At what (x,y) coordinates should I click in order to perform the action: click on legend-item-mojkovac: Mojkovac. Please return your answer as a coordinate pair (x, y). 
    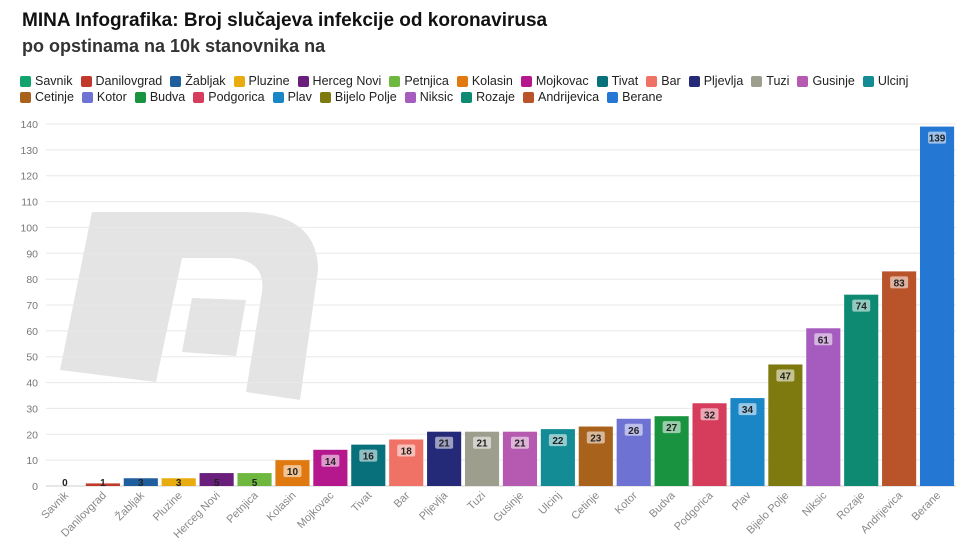
    Looking at the image, I should click on (554, 81).